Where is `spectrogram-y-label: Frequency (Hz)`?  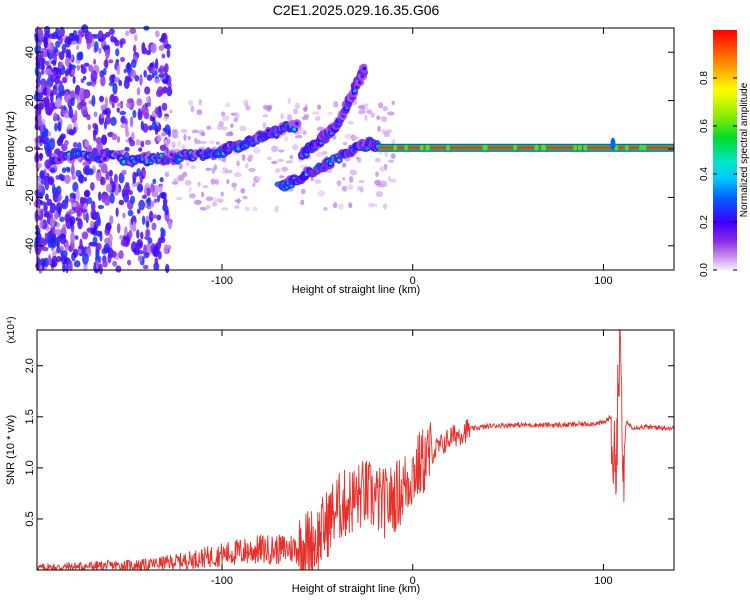
spectrogram-y-label: Frequency (Hz) is located at coordinates (11, 149).